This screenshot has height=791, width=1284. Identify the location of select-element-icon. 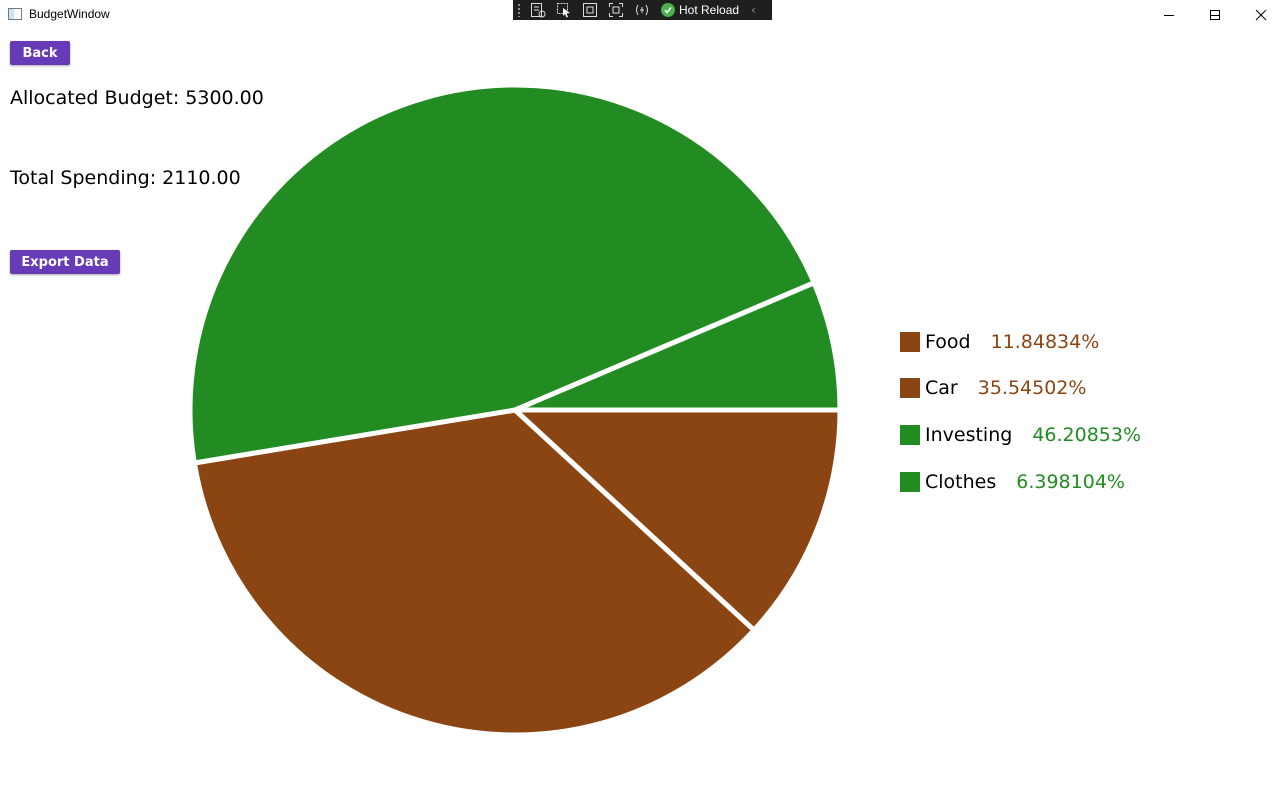
(563, 10).